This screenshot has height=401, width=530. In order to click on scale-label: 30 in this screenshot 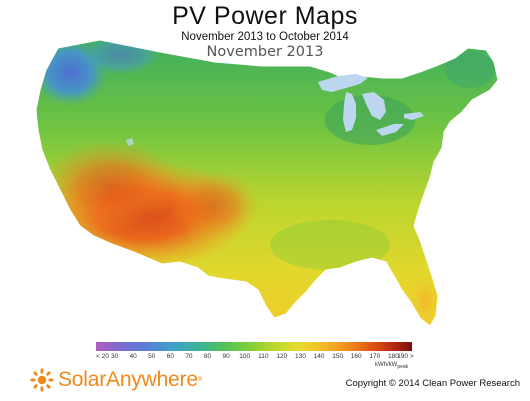, I will do `click(114, 356)`.